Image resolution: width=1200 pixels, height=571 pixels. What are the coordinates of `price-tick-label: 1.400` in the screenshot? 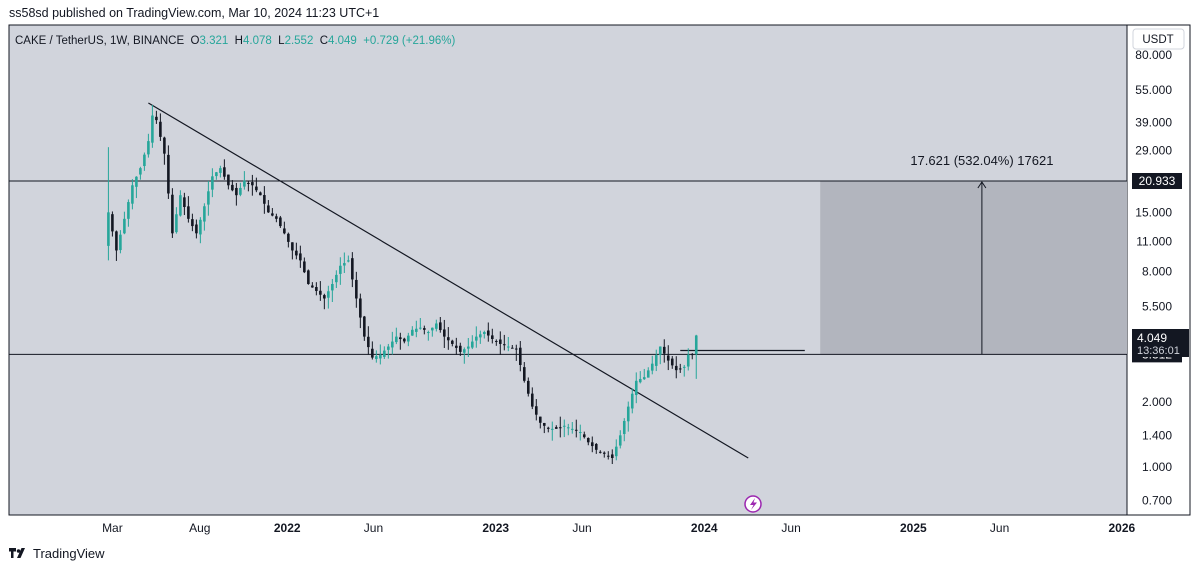 It's located at (1157, 435).